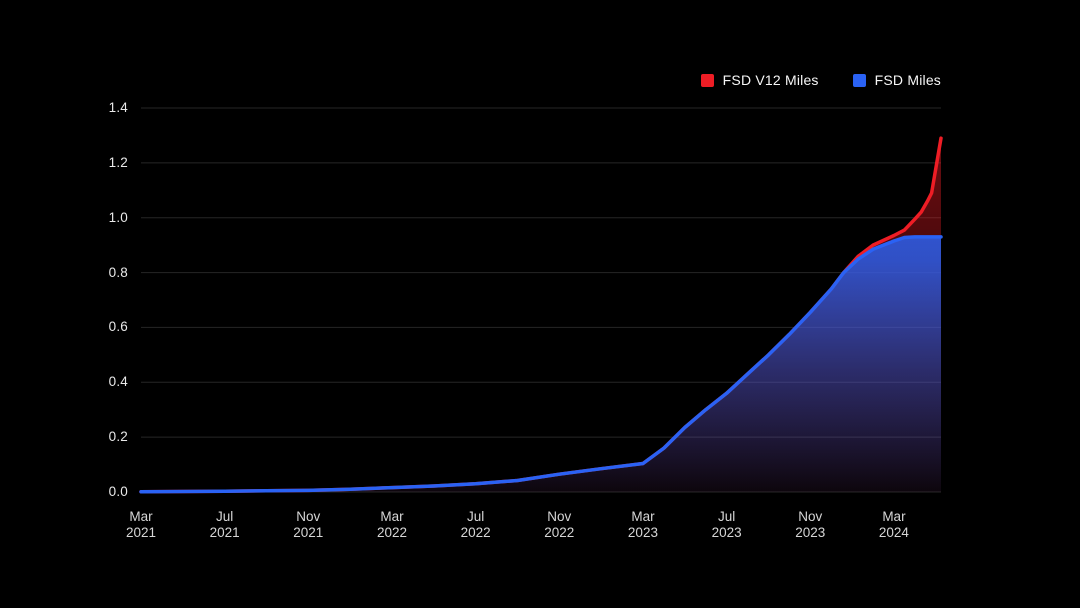  I want to click on x-axis-tick-label: Mar 2024, so click(894, 525).